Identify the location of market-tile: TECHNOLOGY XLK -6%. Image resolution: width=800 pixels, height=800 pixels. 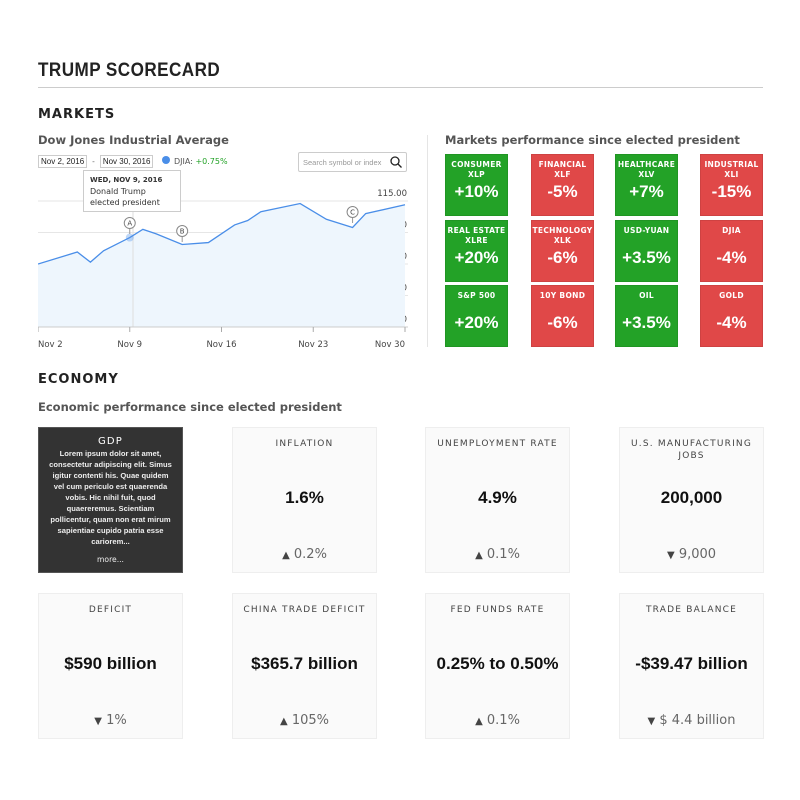
(562, 251).